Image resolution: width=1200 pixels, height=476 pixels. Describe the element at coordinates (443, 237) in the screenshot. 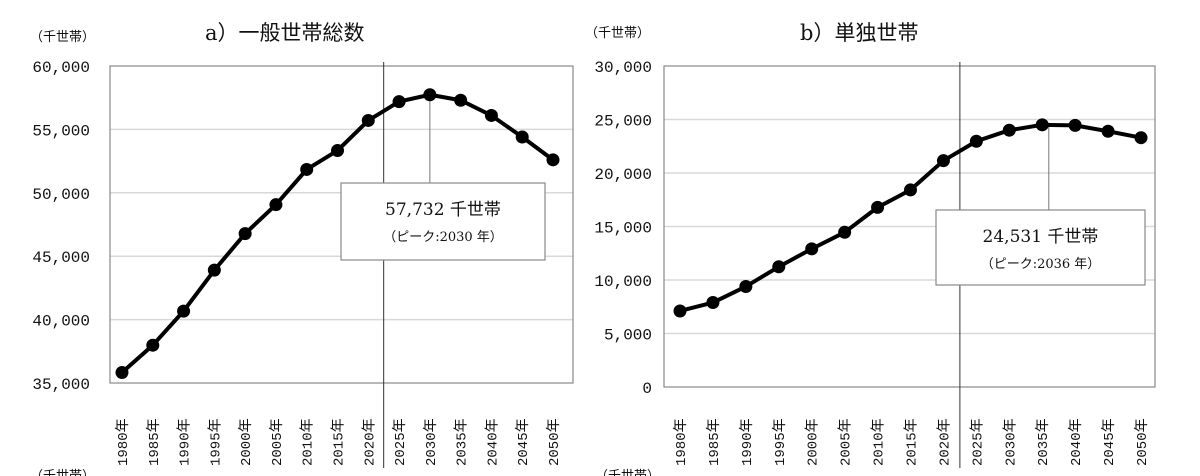

I see `peak-year-note: （ピーク:2030 年）` at that location.